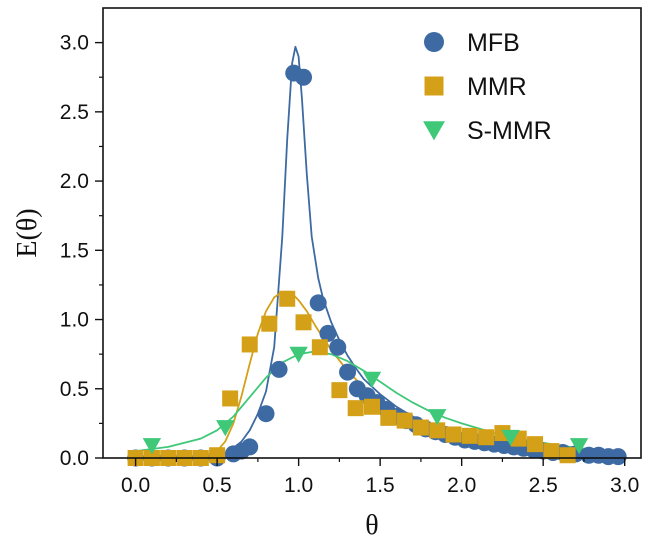 Image resolution: width=667 pixels, height=542 pixels. Describe the element at coordinates (434, 42) in the screenshot. I see `legend-marker-mfb` at that location.